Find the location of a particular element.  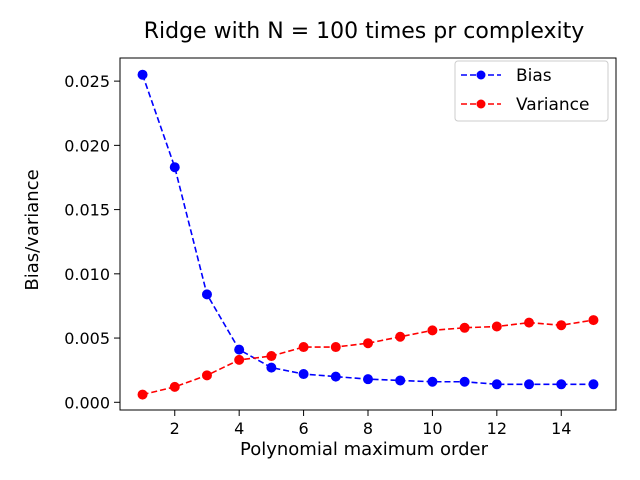

y-tick-label: 0.000 is located at coordinates (87, 402).